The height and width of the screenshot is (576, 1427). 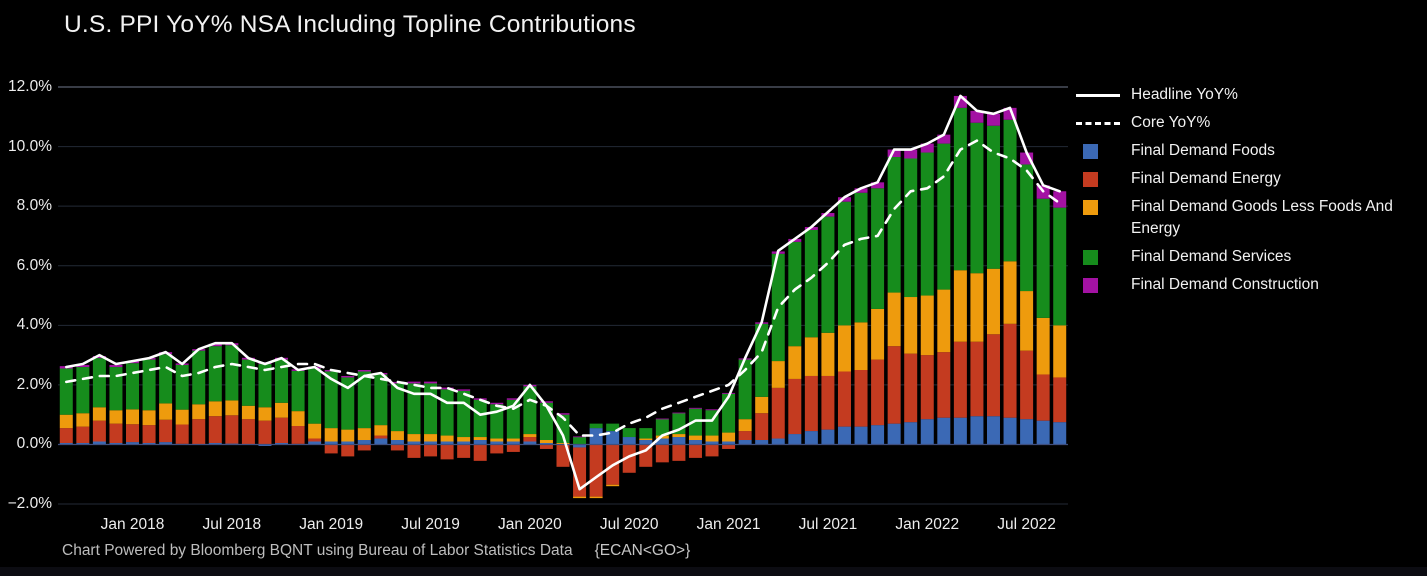 I want to click on legend-item-energy: Final Demand Energy, so click(x=1248, y=179).